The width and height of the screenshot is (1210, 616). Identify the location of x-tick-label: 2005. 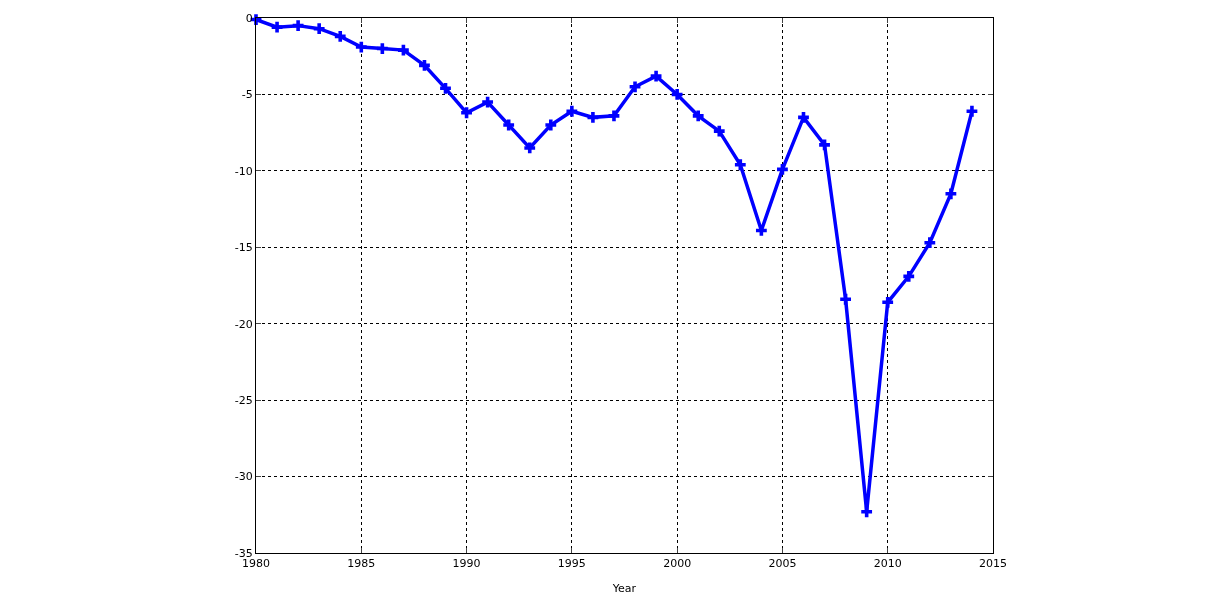
(782, 564).